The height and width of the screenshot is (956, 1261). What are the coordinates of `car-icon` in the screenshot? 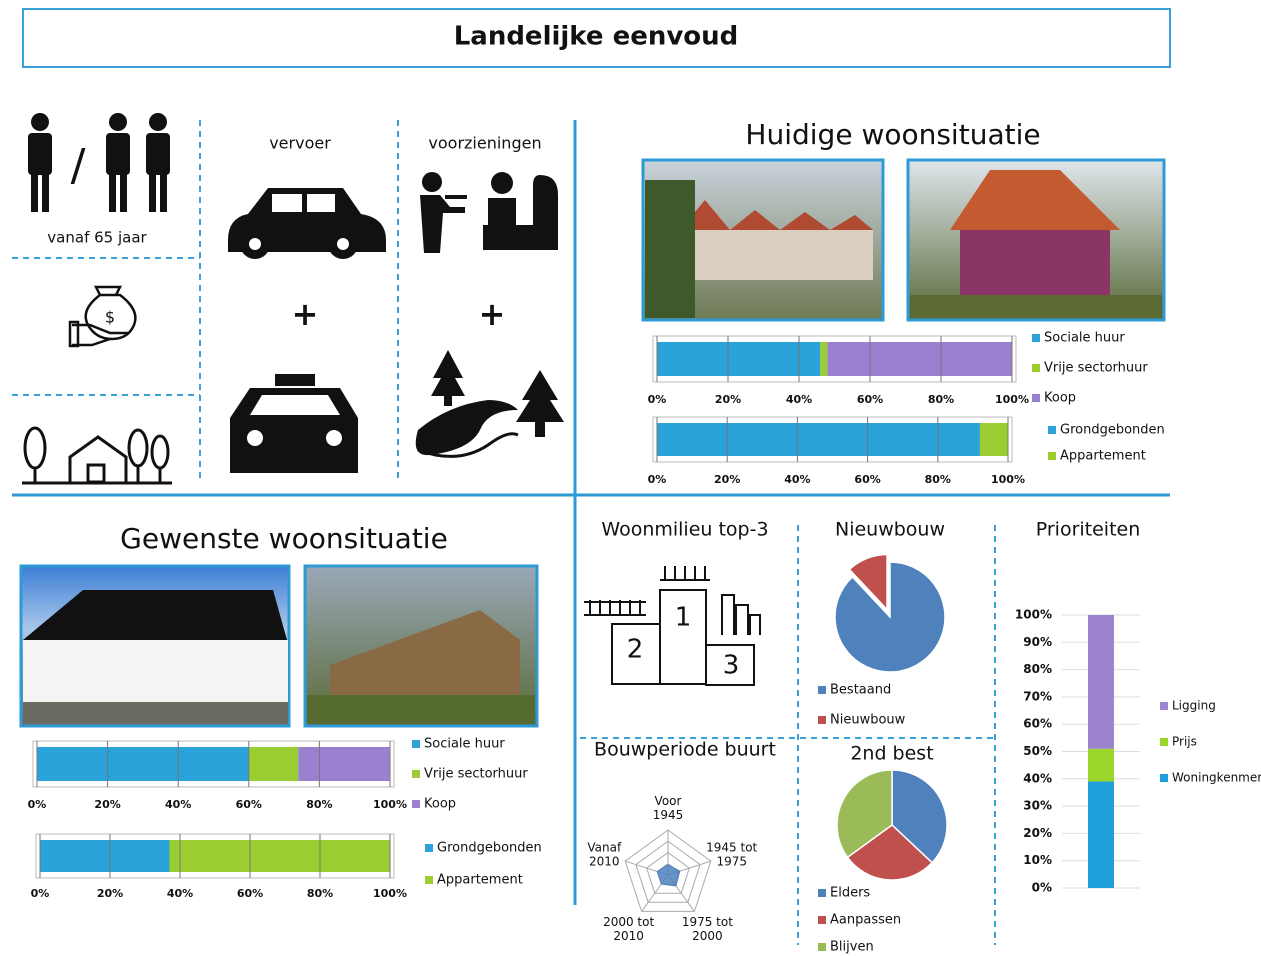 It's located at (307, 223).